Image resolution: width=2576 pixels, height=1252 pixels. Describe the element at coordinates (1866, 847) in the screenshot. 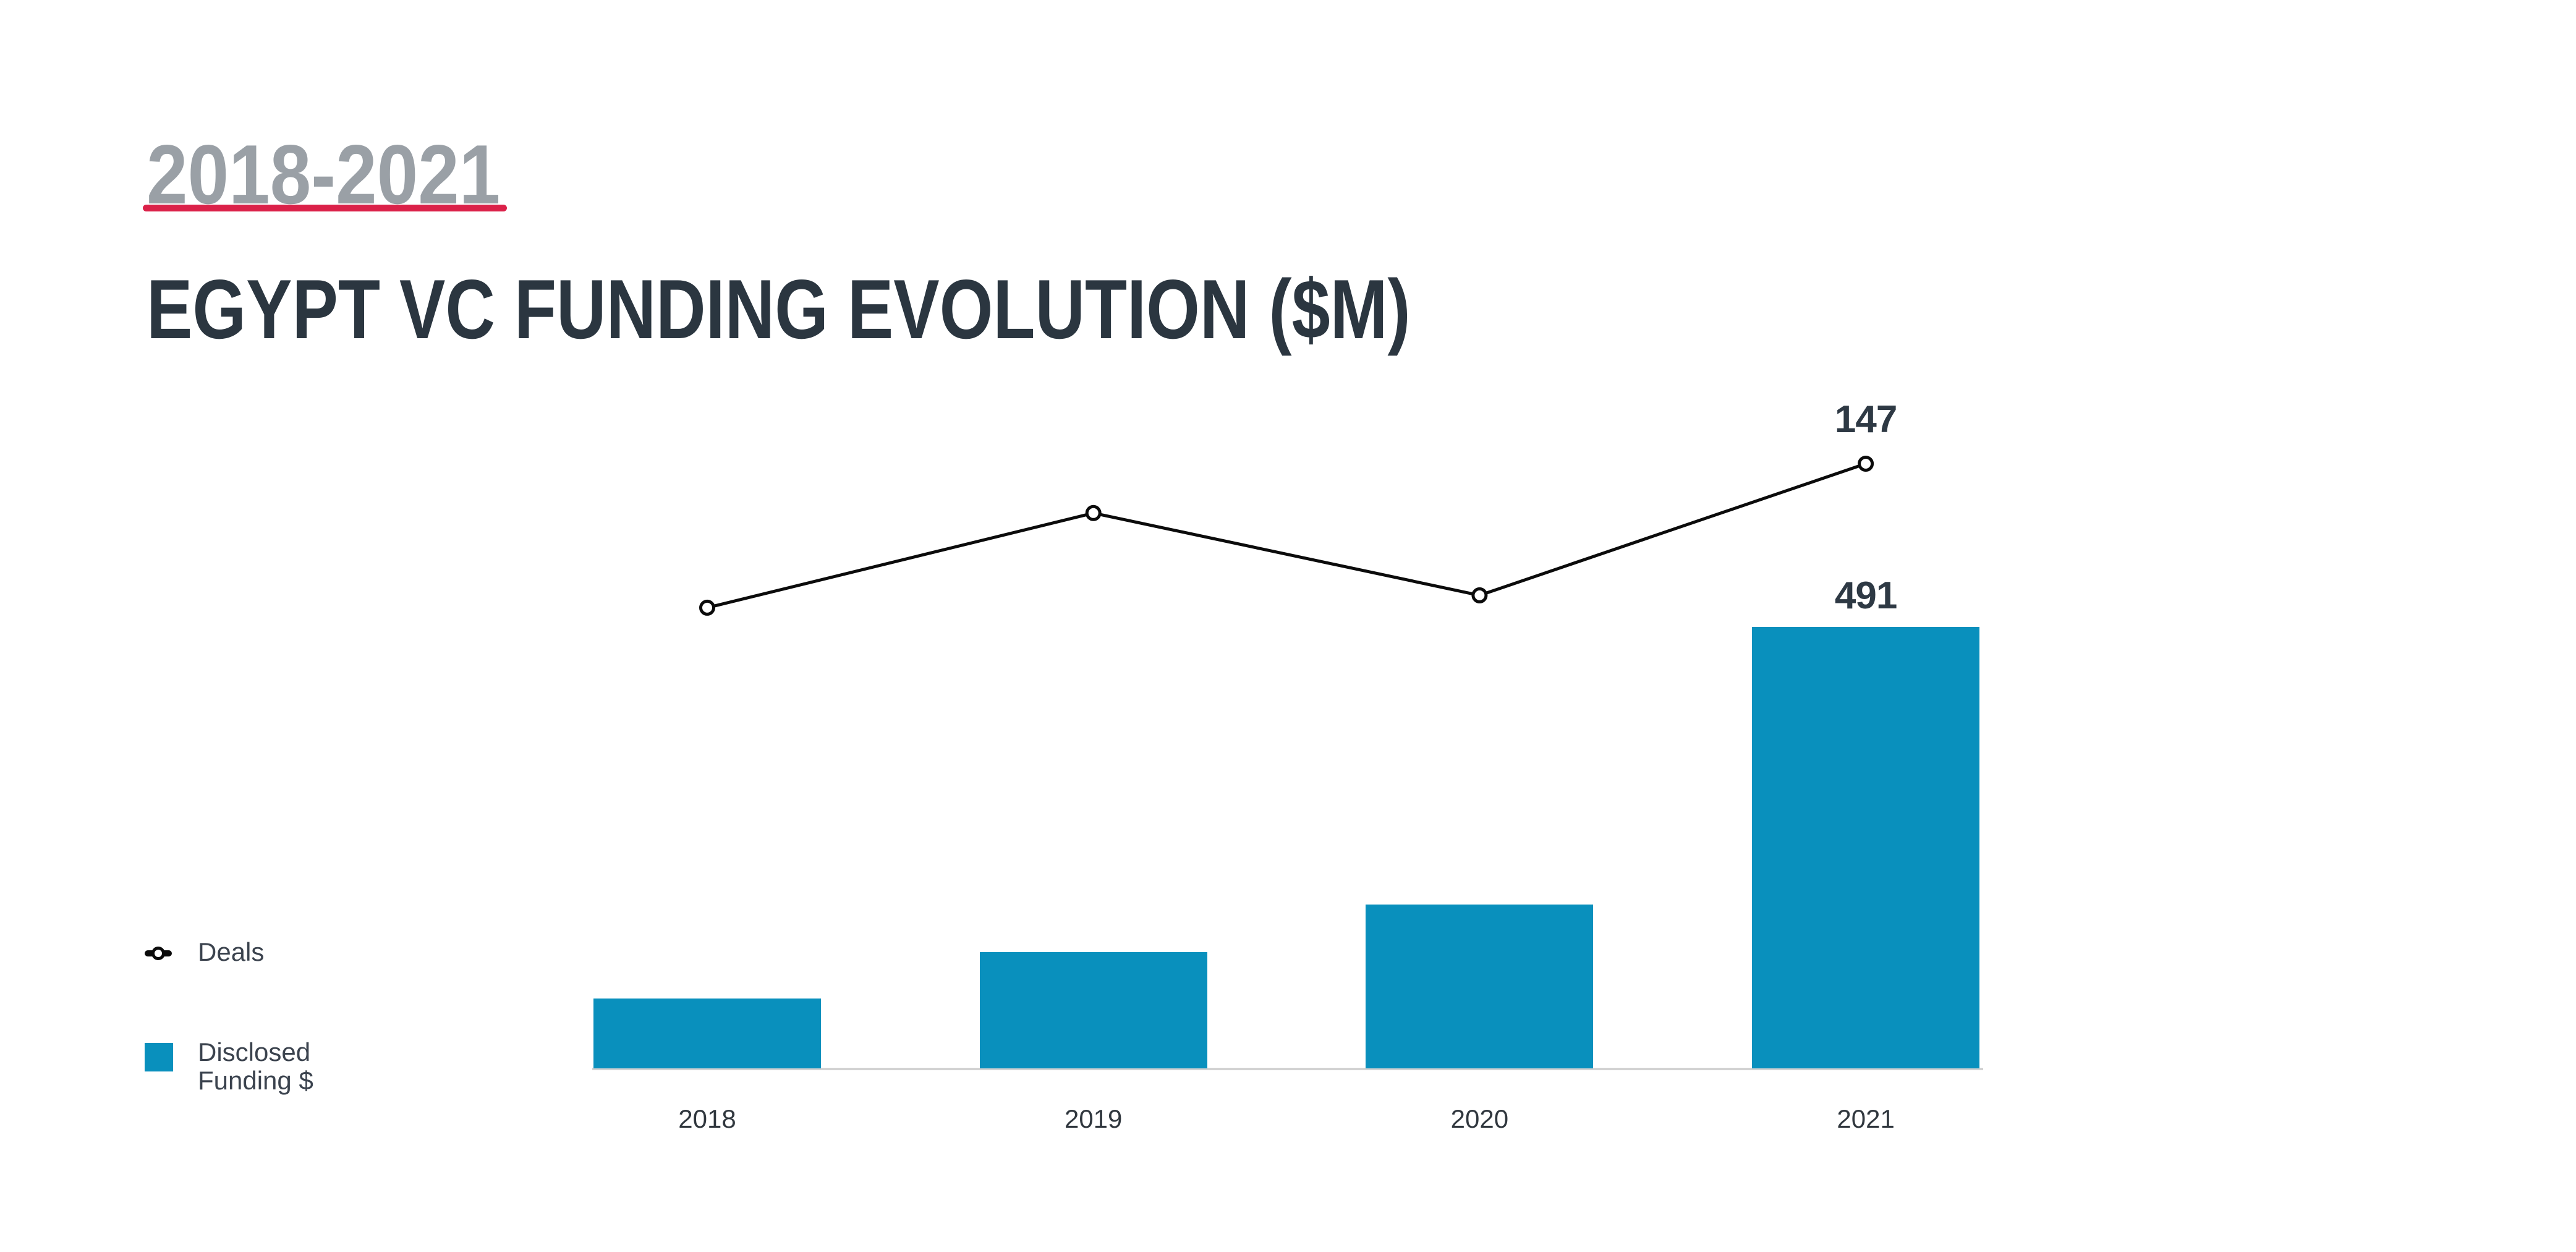

I see `bar-2021` at that location.